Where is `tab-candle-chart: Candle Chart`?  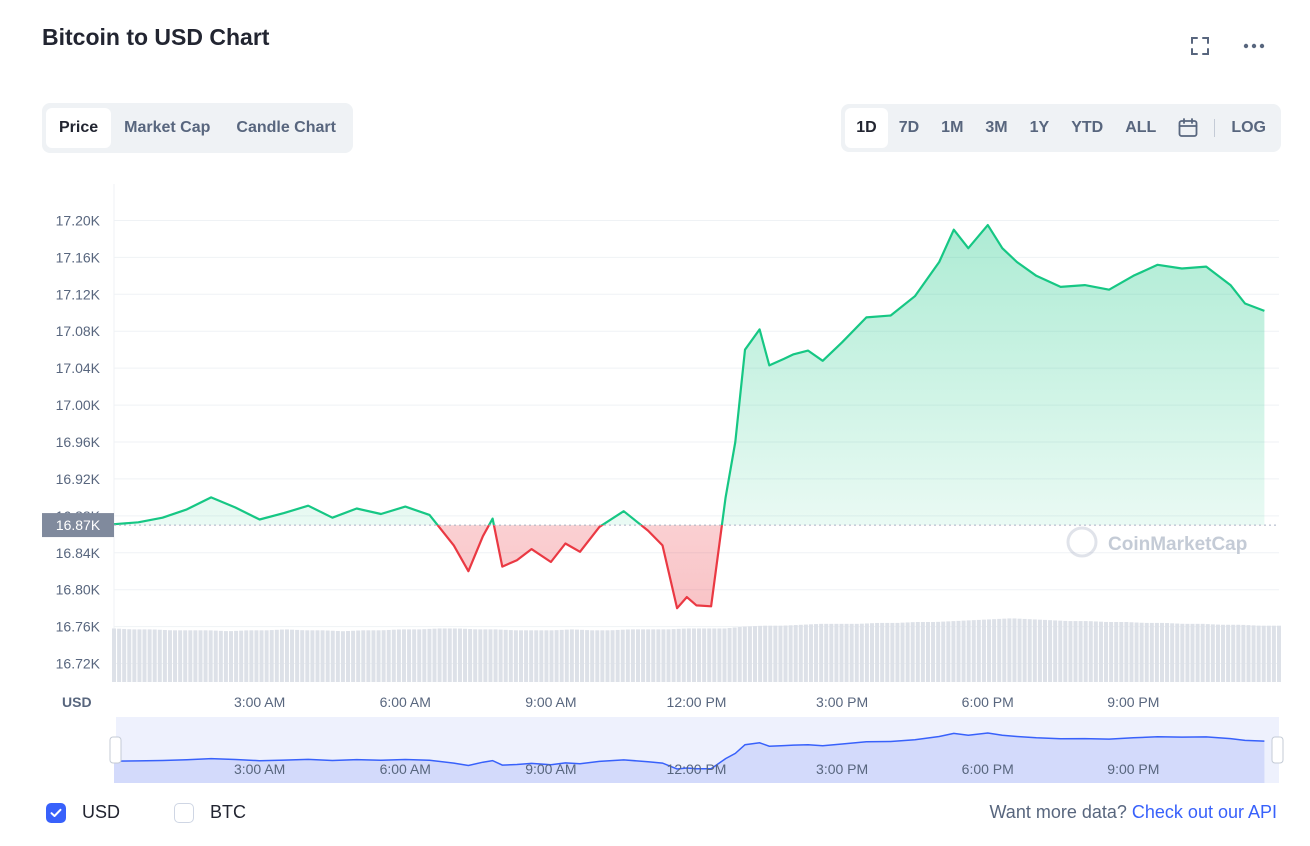
tab-candle-chart: Candle Chart is located at coordinates (286, 127).